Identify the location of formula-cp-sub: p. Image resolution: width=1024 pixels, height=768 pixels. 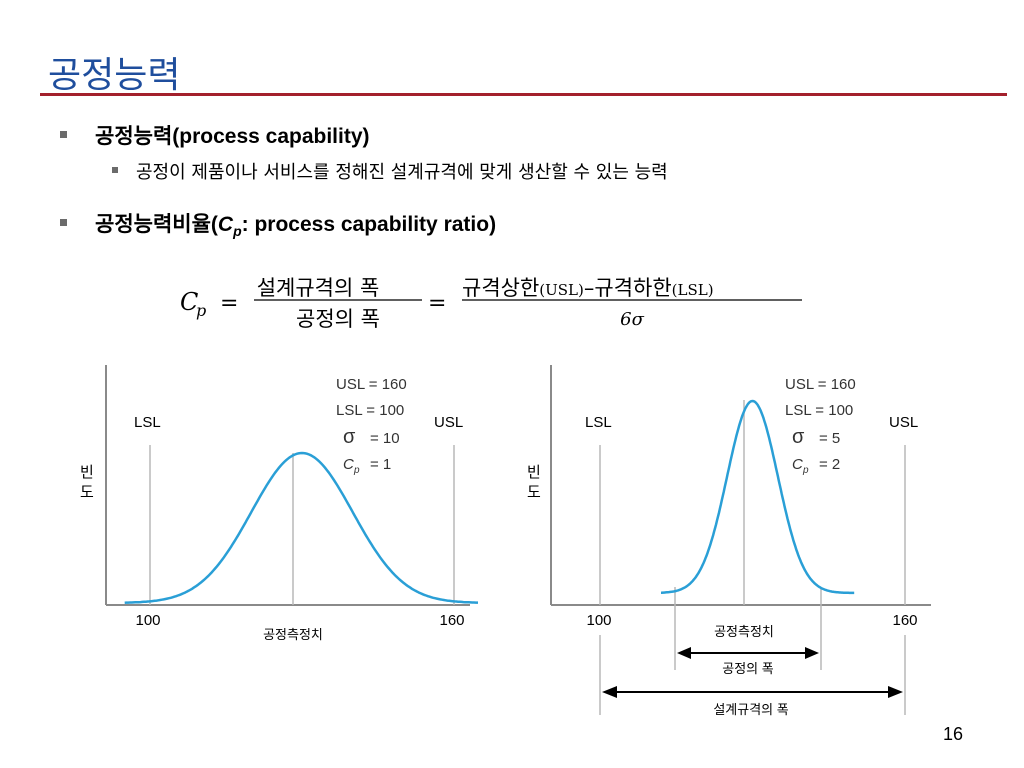
(201, 310).